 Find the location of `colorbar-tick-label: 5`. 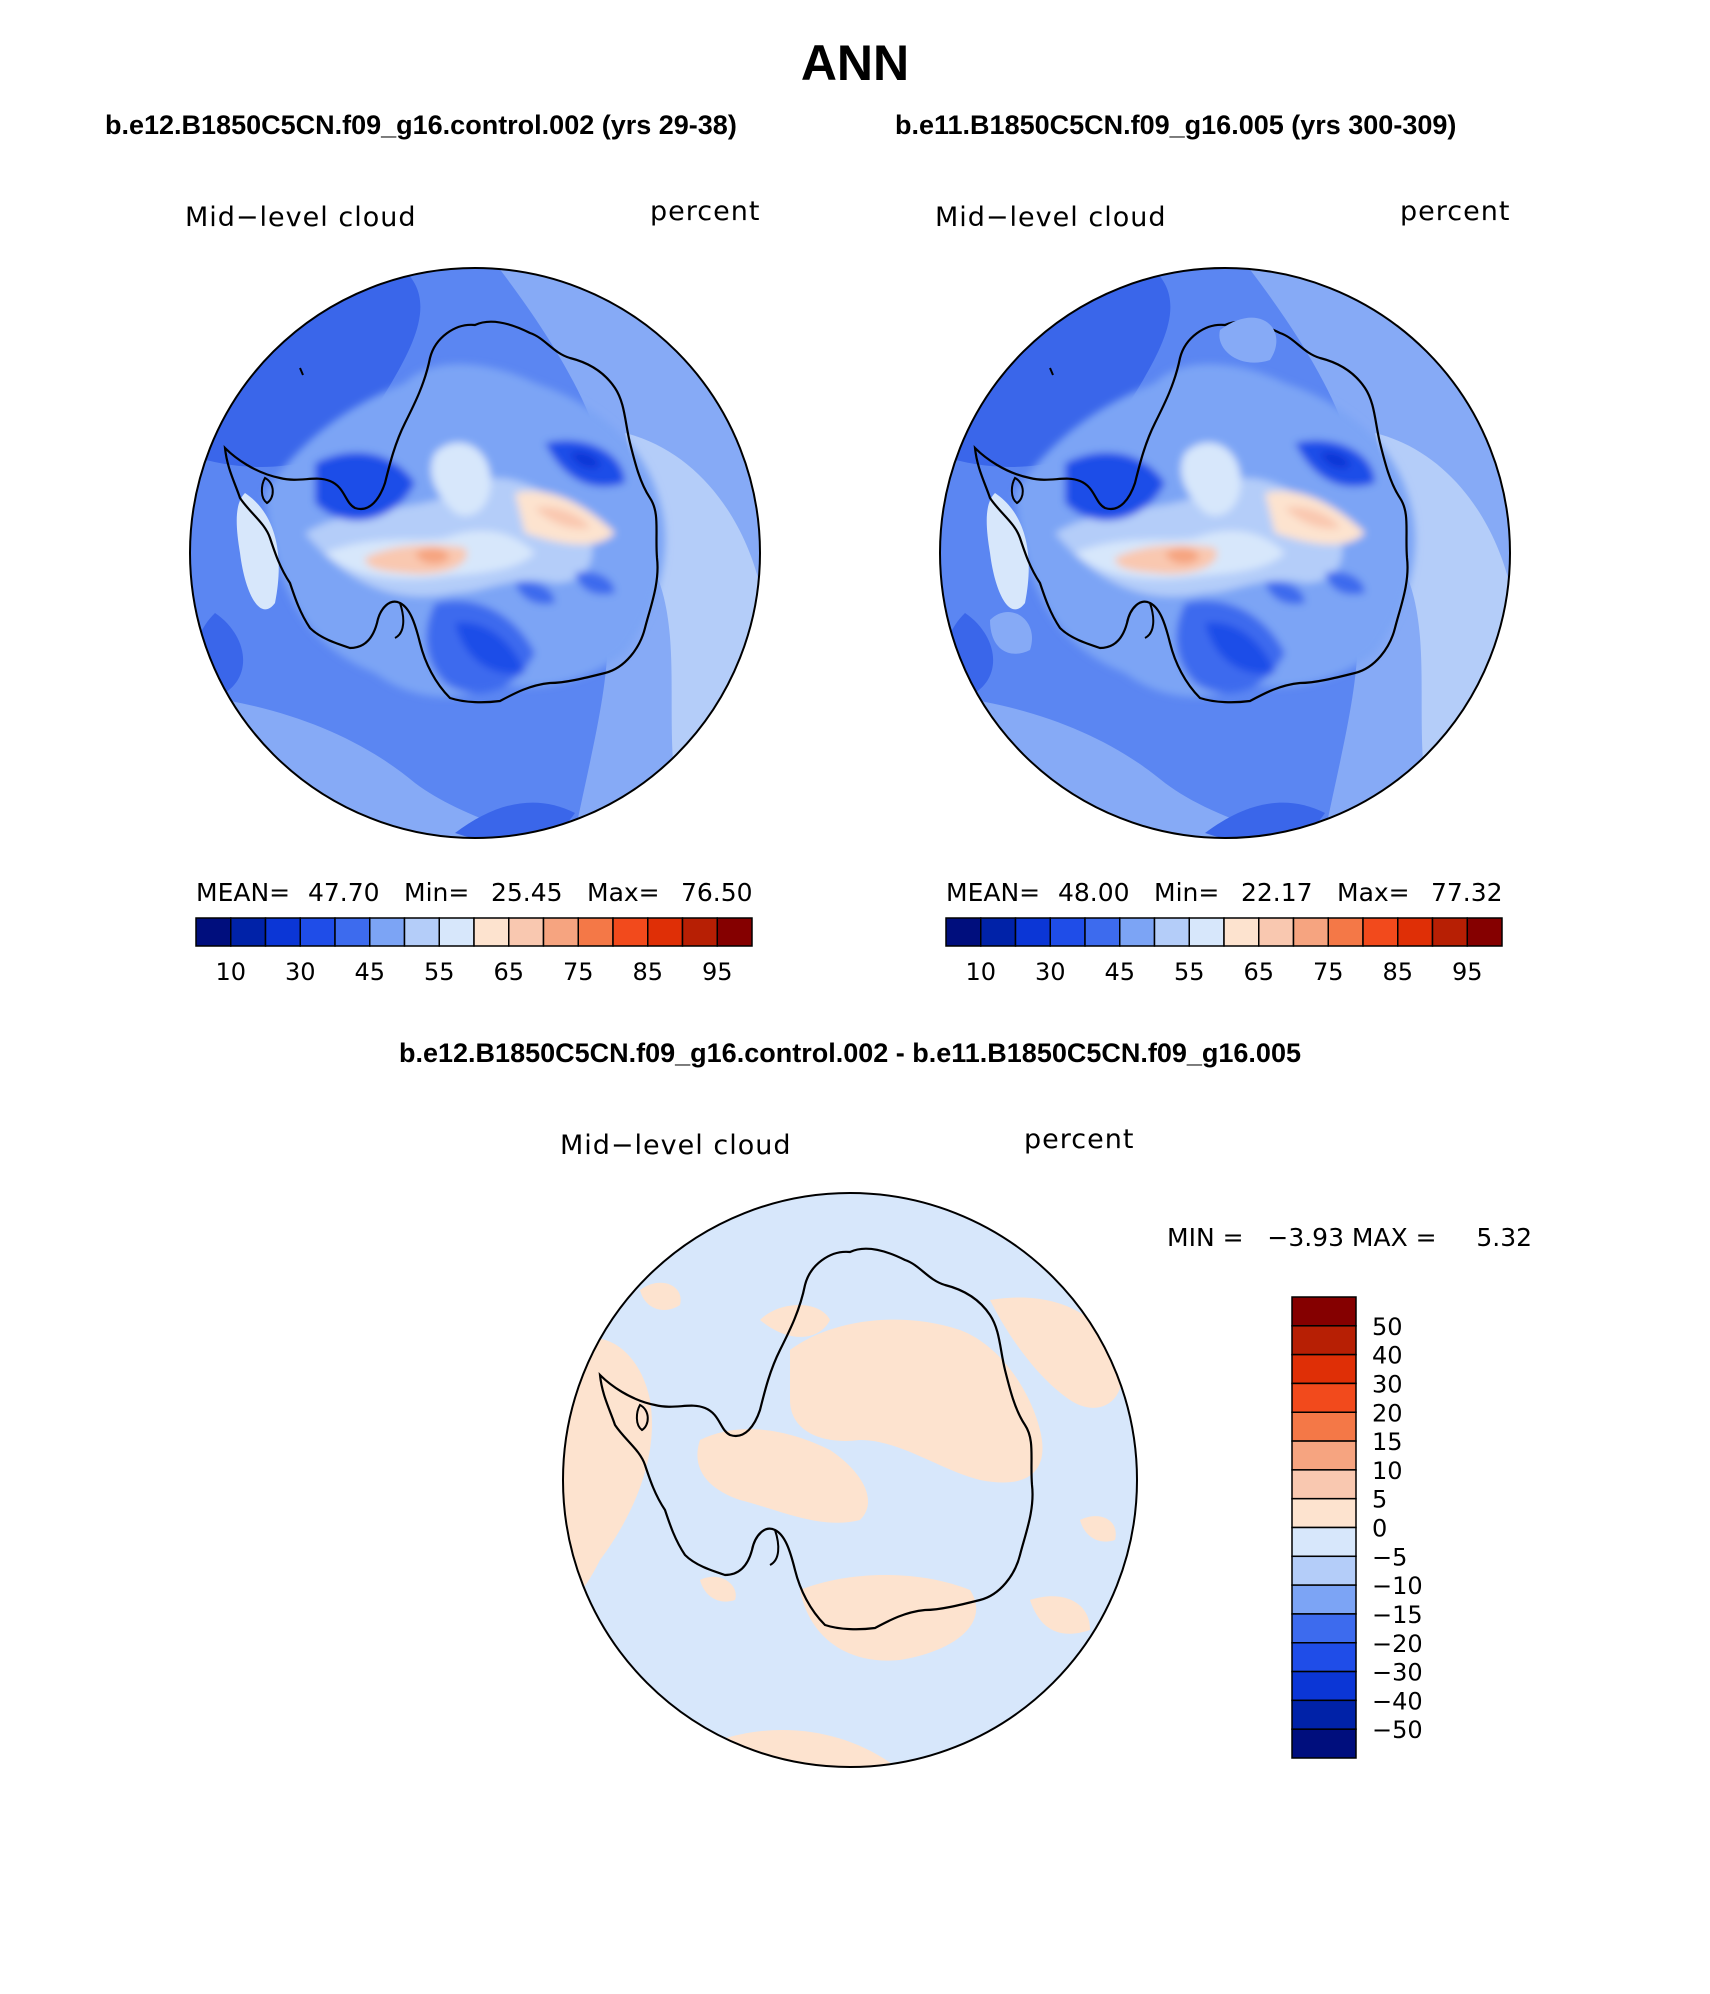

colorbar-tick-label: 5 is located at coordinates (1379, 1500).